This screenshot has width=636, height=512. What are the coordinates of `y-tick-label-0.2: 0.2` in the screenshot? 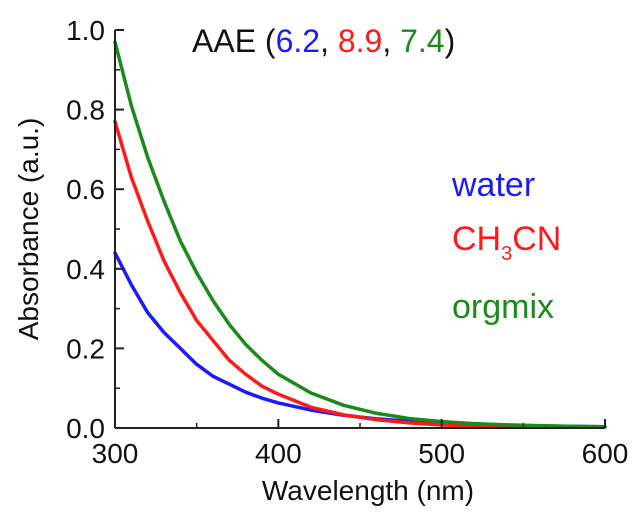 It's located at (85, 348).